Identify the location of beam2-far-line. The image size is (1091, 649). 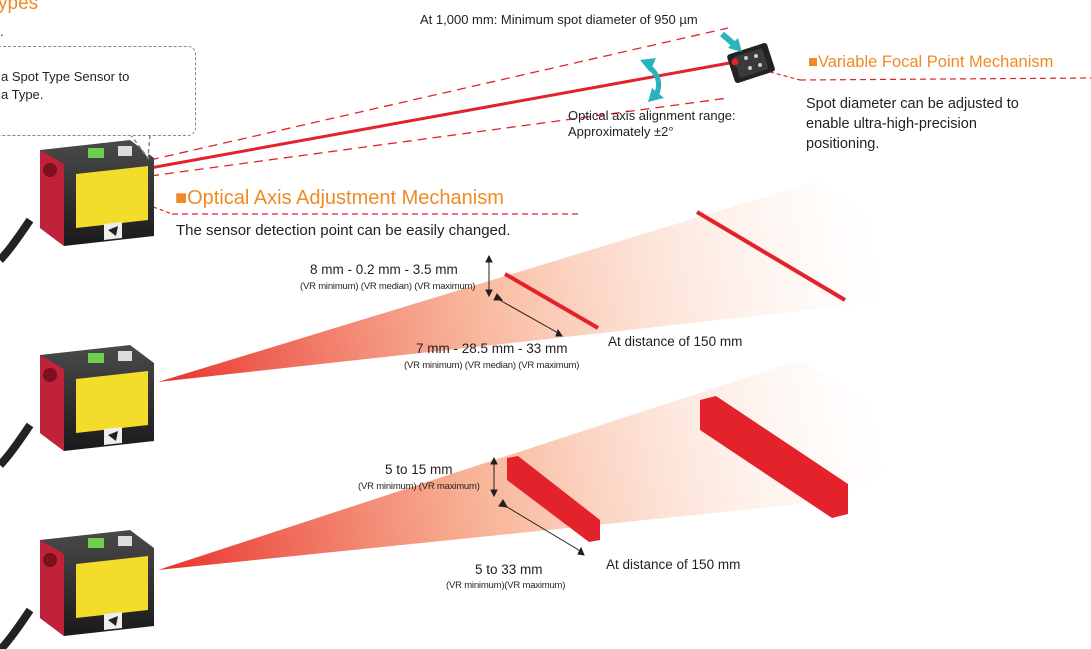
(771, 256).